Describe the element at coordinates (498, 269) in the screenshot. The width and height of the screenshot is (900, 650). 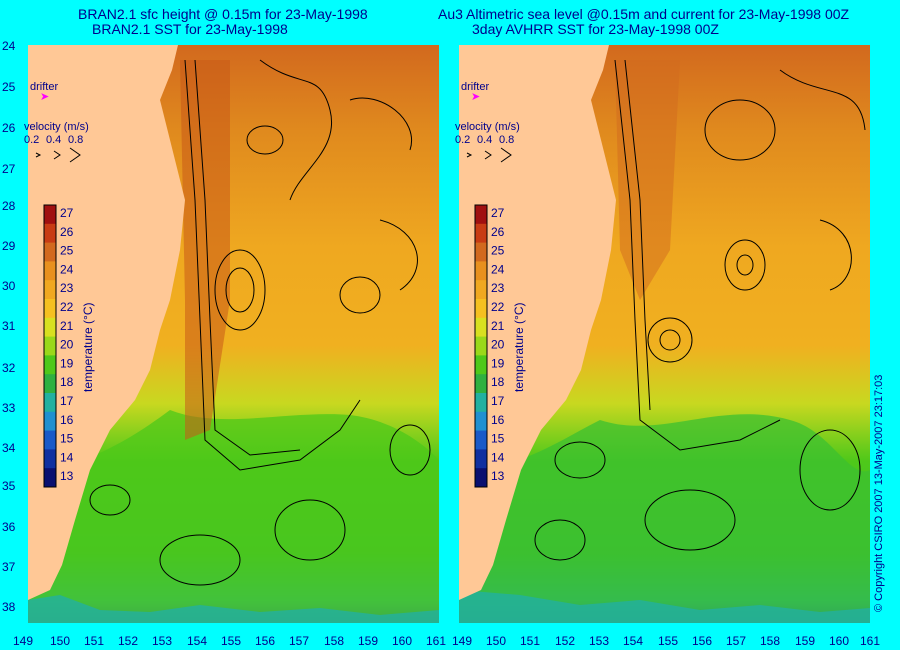
I see `colorbar-tick: 24` at that location.